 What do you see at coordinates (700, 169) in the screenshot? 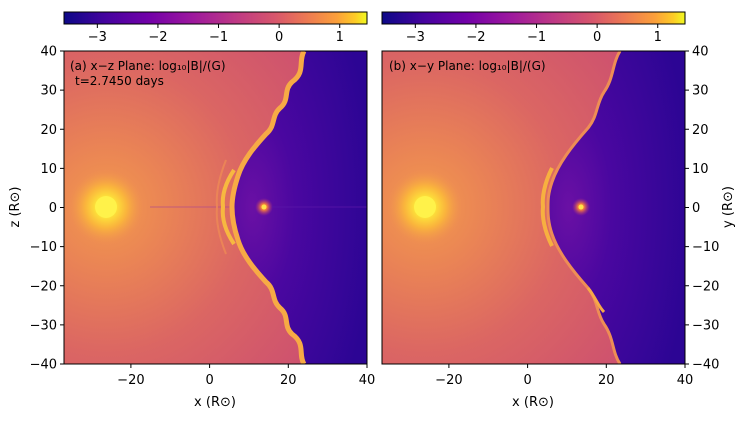
I see `panel-b-y-tick-label: 10` at bounding box center [700, 169].